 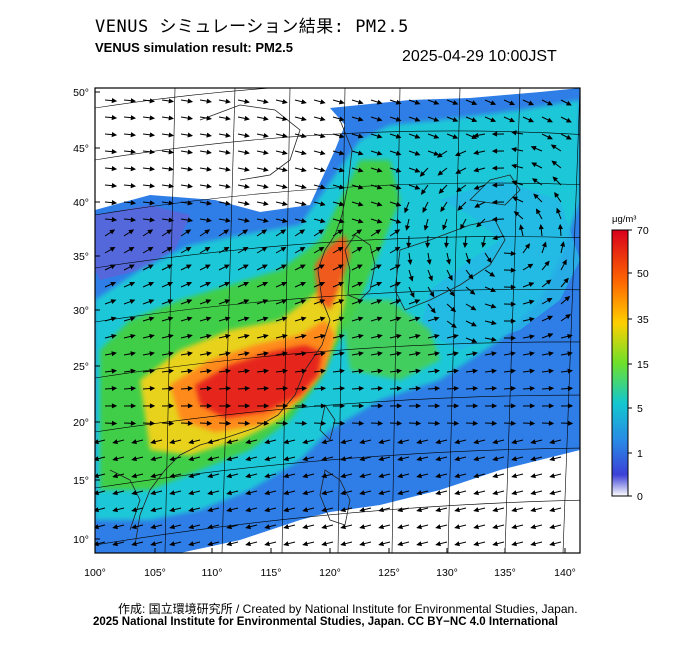 What do you see at coordinates (447, 573) in the screenshot?
I see `lon-label-130: 130°` at bounding box center [447, 573].